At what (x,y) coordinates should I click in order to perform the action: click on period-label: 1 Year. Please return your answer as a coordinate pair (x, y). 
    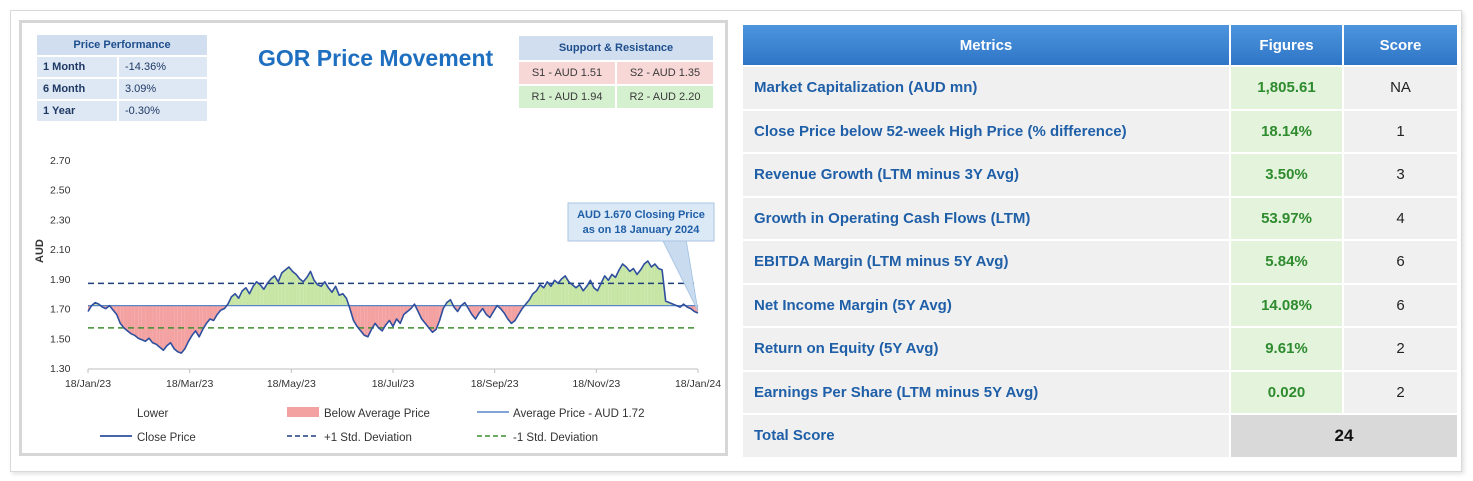
    Looking at the image, I should click on (77, 111).